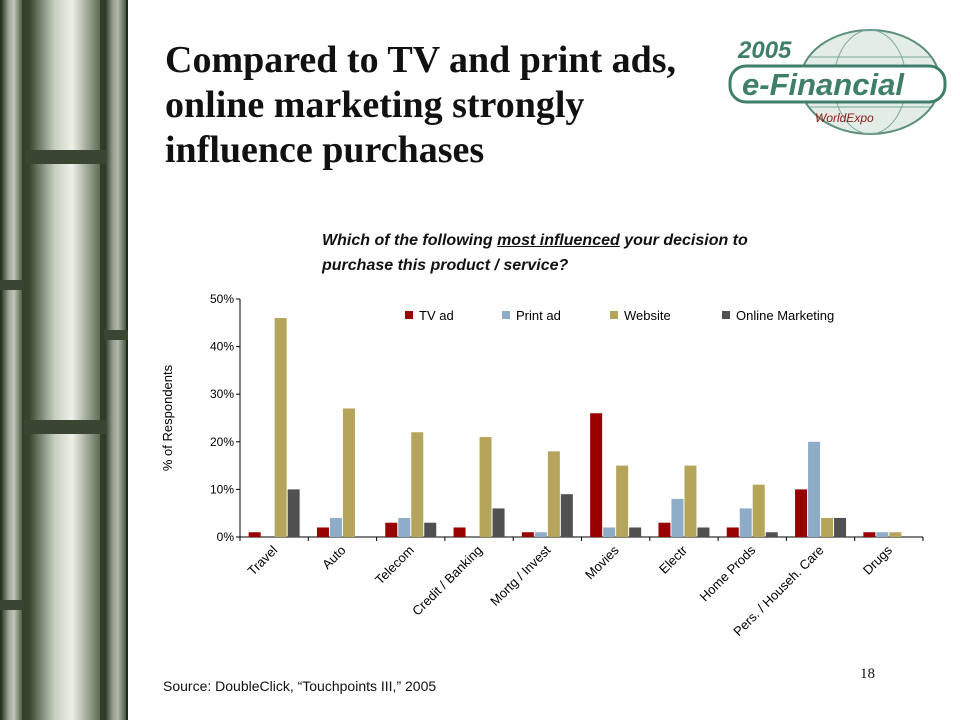 The image size is (960, 720). I want to click on legend-label: Print ad, so click(538, 315).